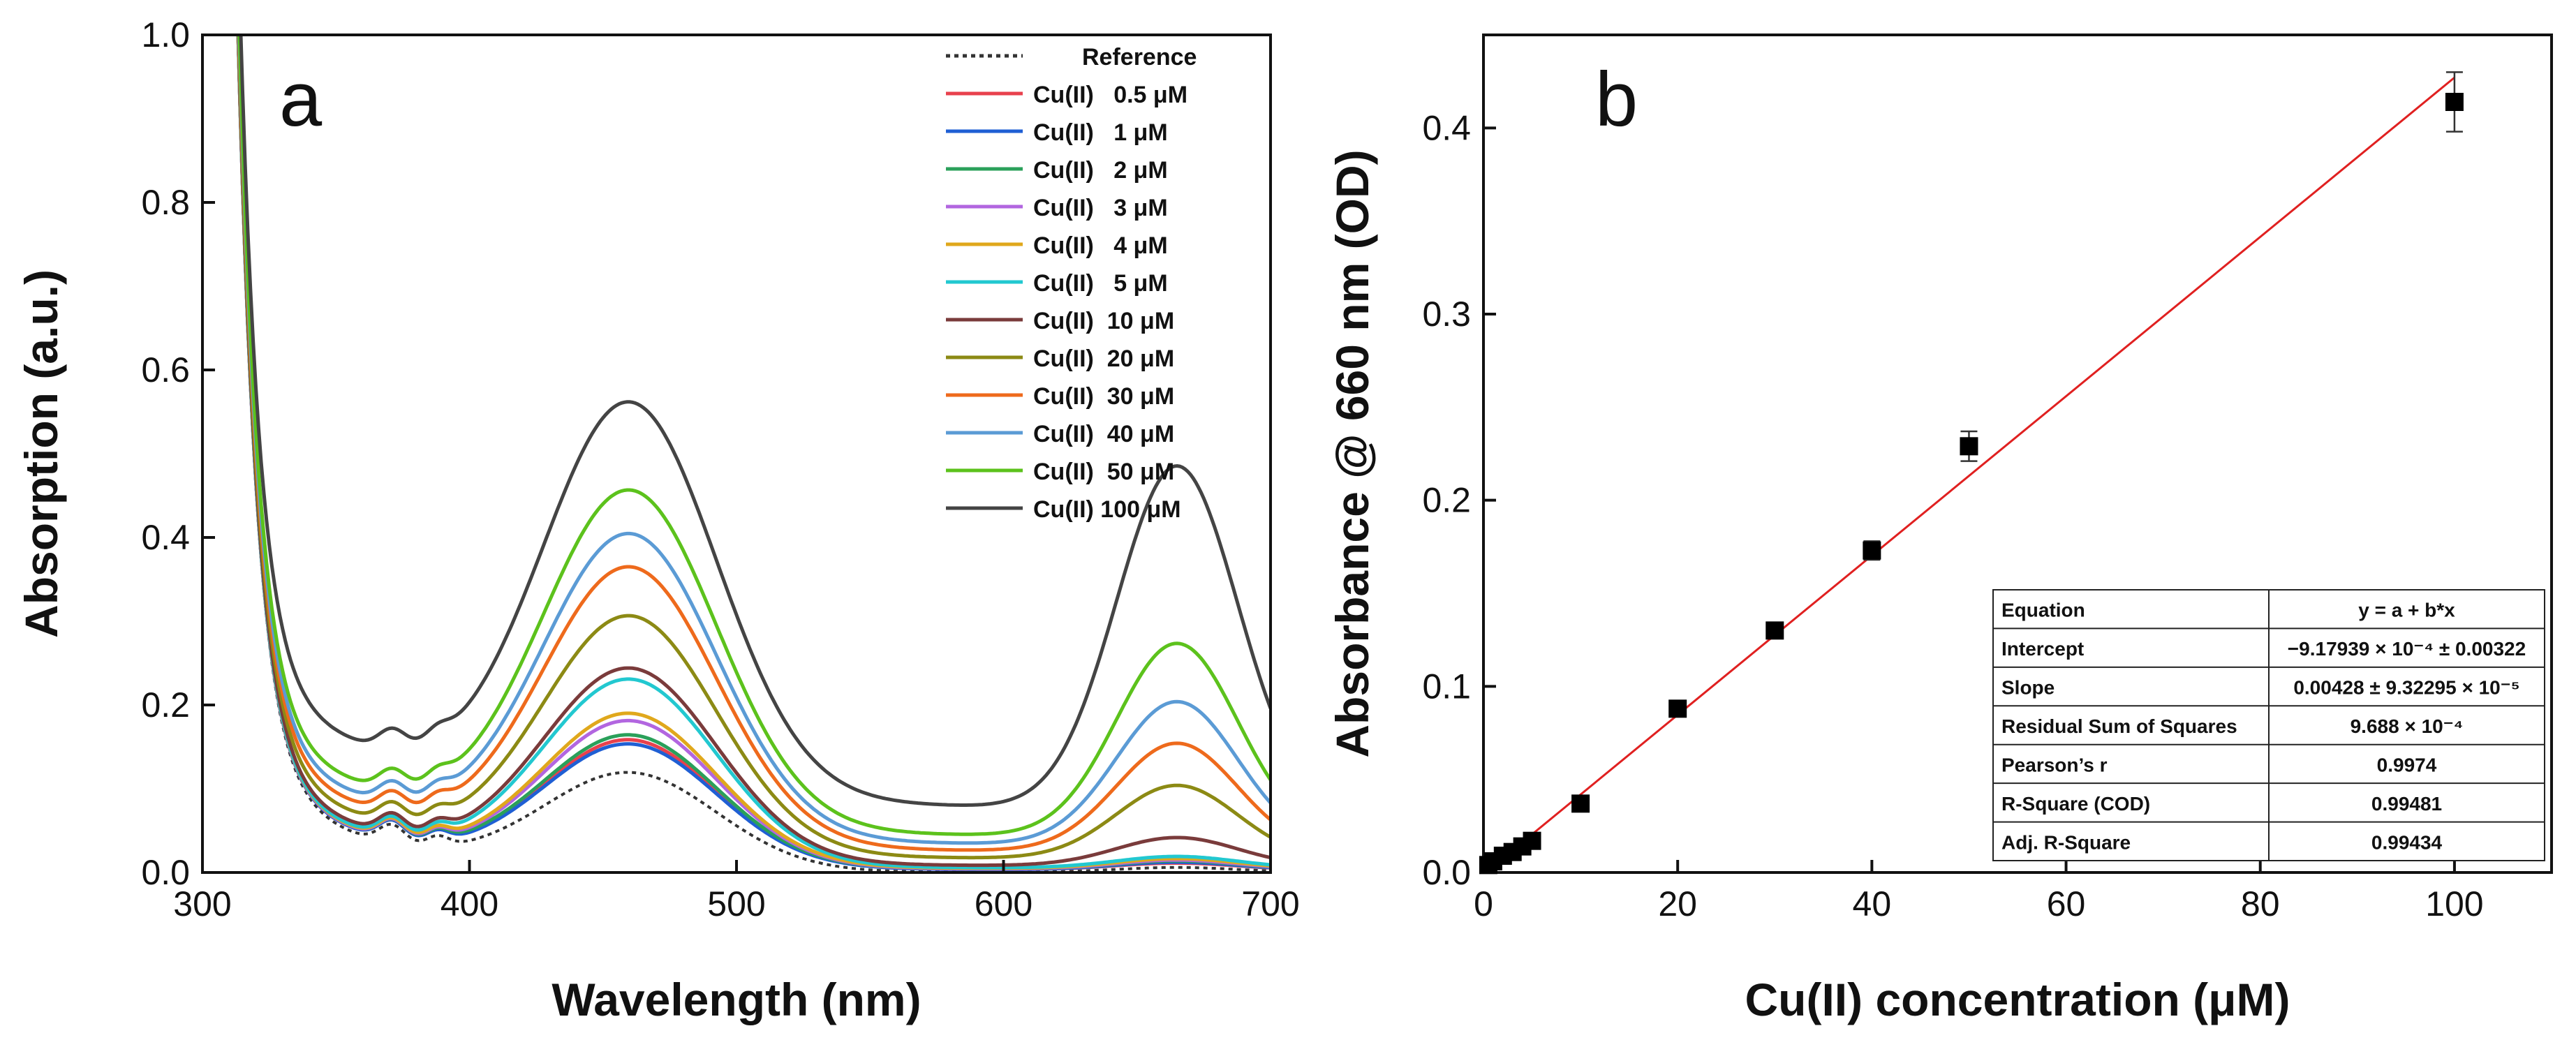 The height and width of the screenshot is (1040, 2576). Describe the element at coordinates (301, 99) in the screenshot. I see `panel-a-letter: a` at that location.